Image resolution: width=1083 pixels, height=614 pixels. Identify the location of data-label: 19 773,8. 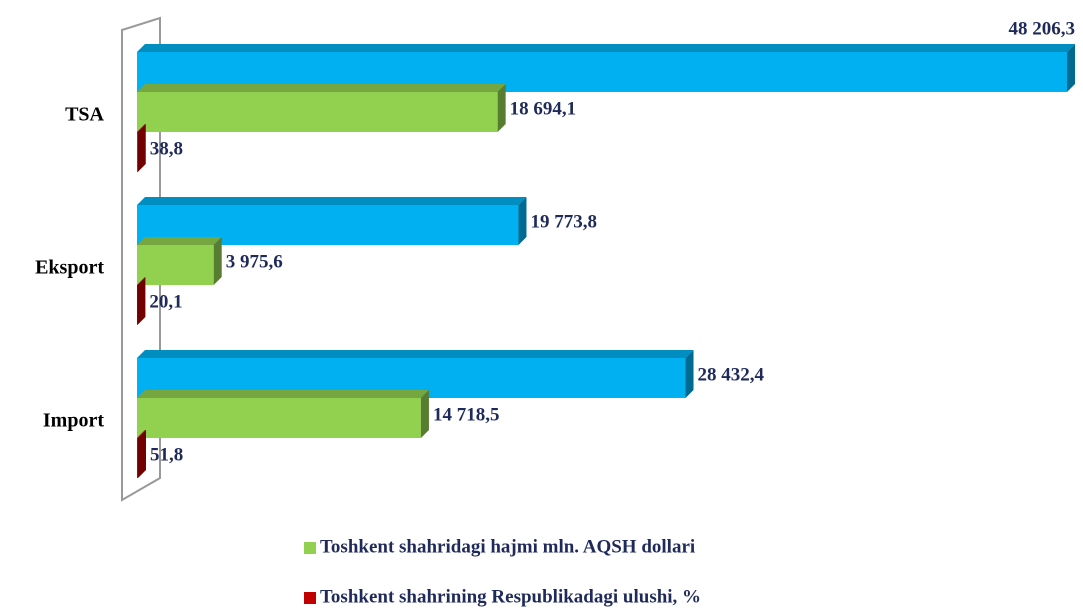
(563, 221).